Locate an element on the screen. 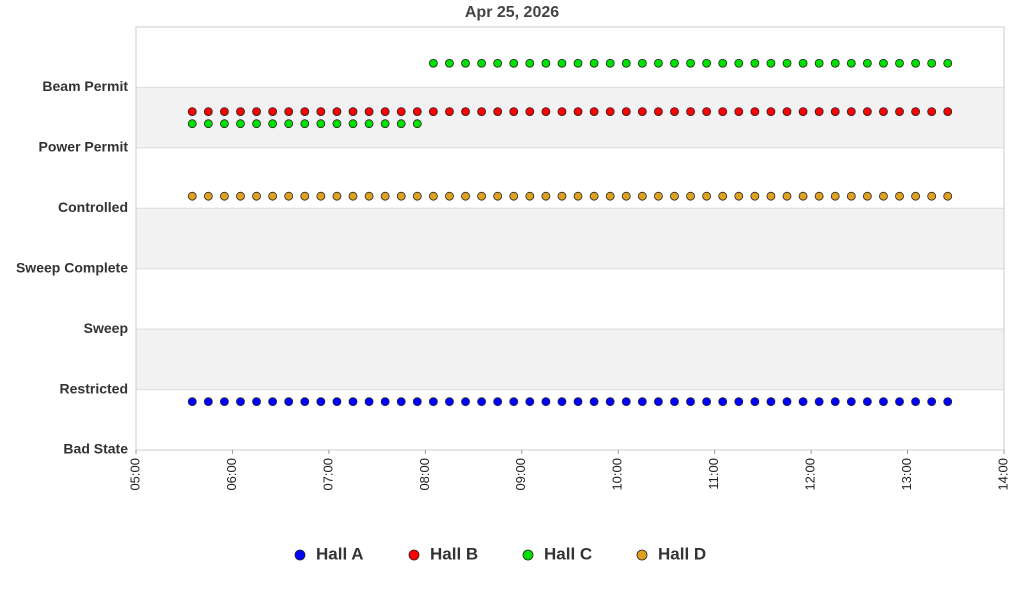  y-tick-label: Bad State is located at coordinates (95, 449).